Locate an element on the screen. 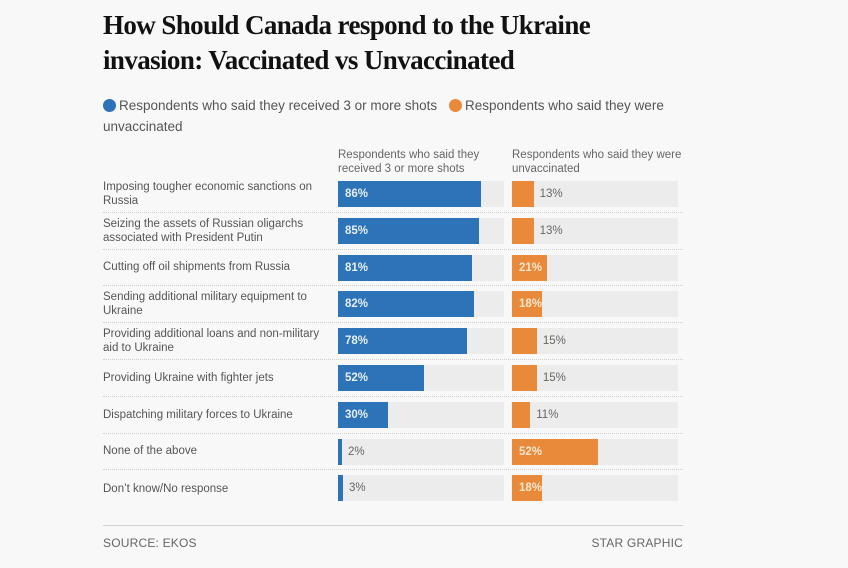 The width and height of the screenshot is (848, 568). data-label-vaccinated: 78% is located at coordinates (357, 341).